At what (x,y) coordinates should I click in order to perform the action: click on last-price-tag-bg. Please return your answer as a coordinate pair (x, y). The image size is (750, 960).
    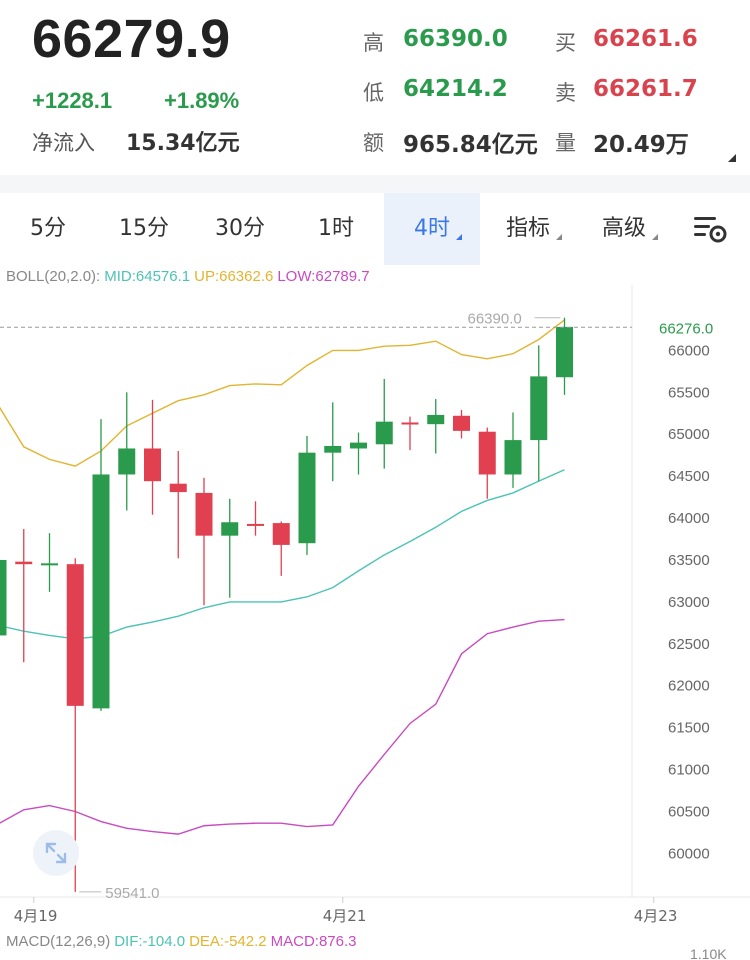
    Looking at the image, I should click on (684, 327).